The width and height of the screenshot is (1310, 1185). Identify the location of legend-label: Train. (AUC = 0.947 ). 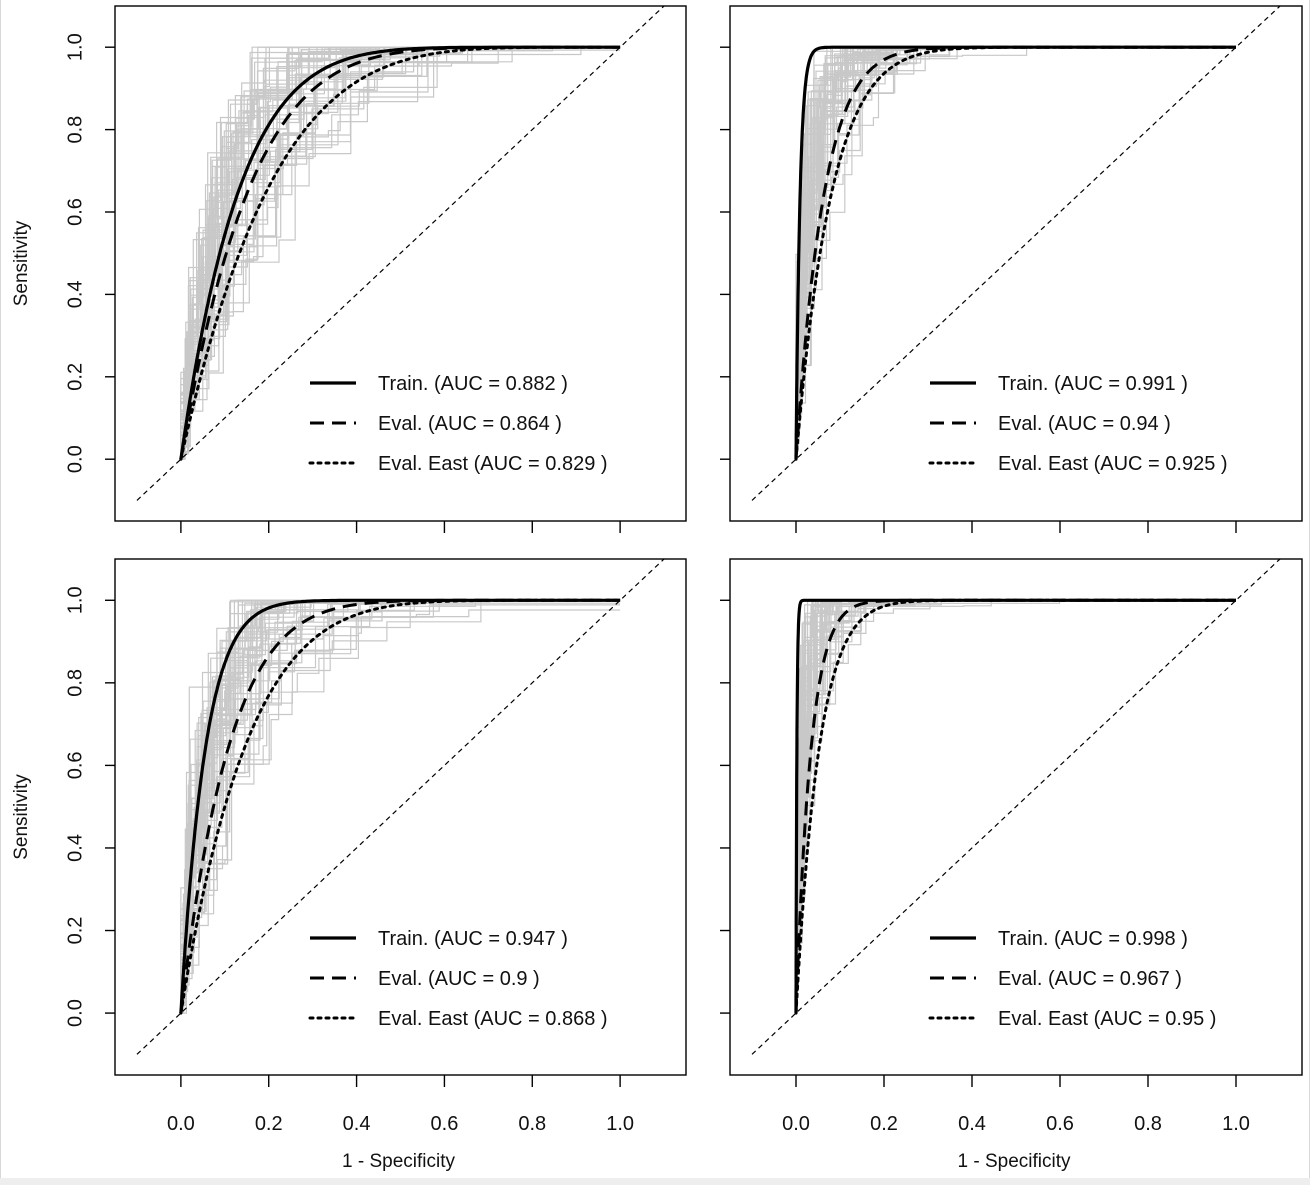
(473, 939).